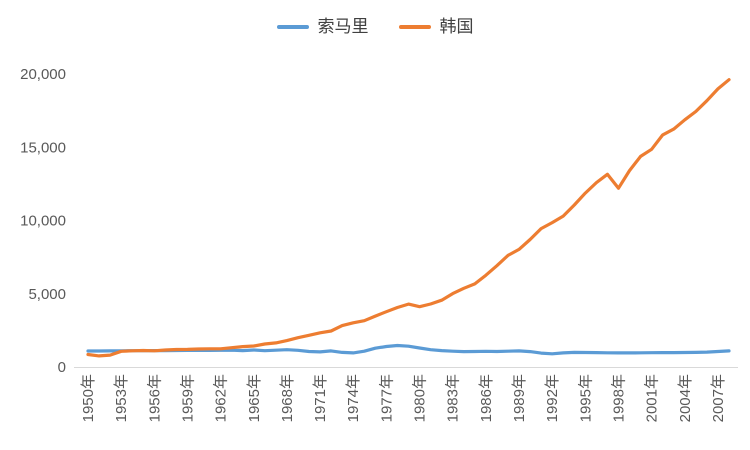 This screenshot has height=450, width=750. Describe the element at coordinates (652, 398) in the screenshot. I see `x-tick-label: 2001年` at that location.